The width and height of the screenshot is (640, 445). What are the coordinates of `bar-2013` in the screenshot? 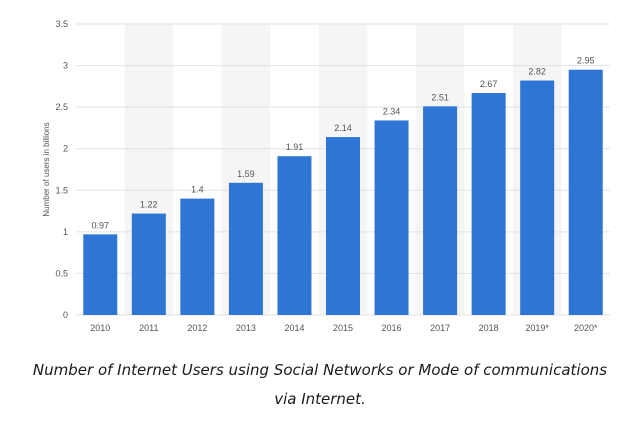 It's located at (245, 248).